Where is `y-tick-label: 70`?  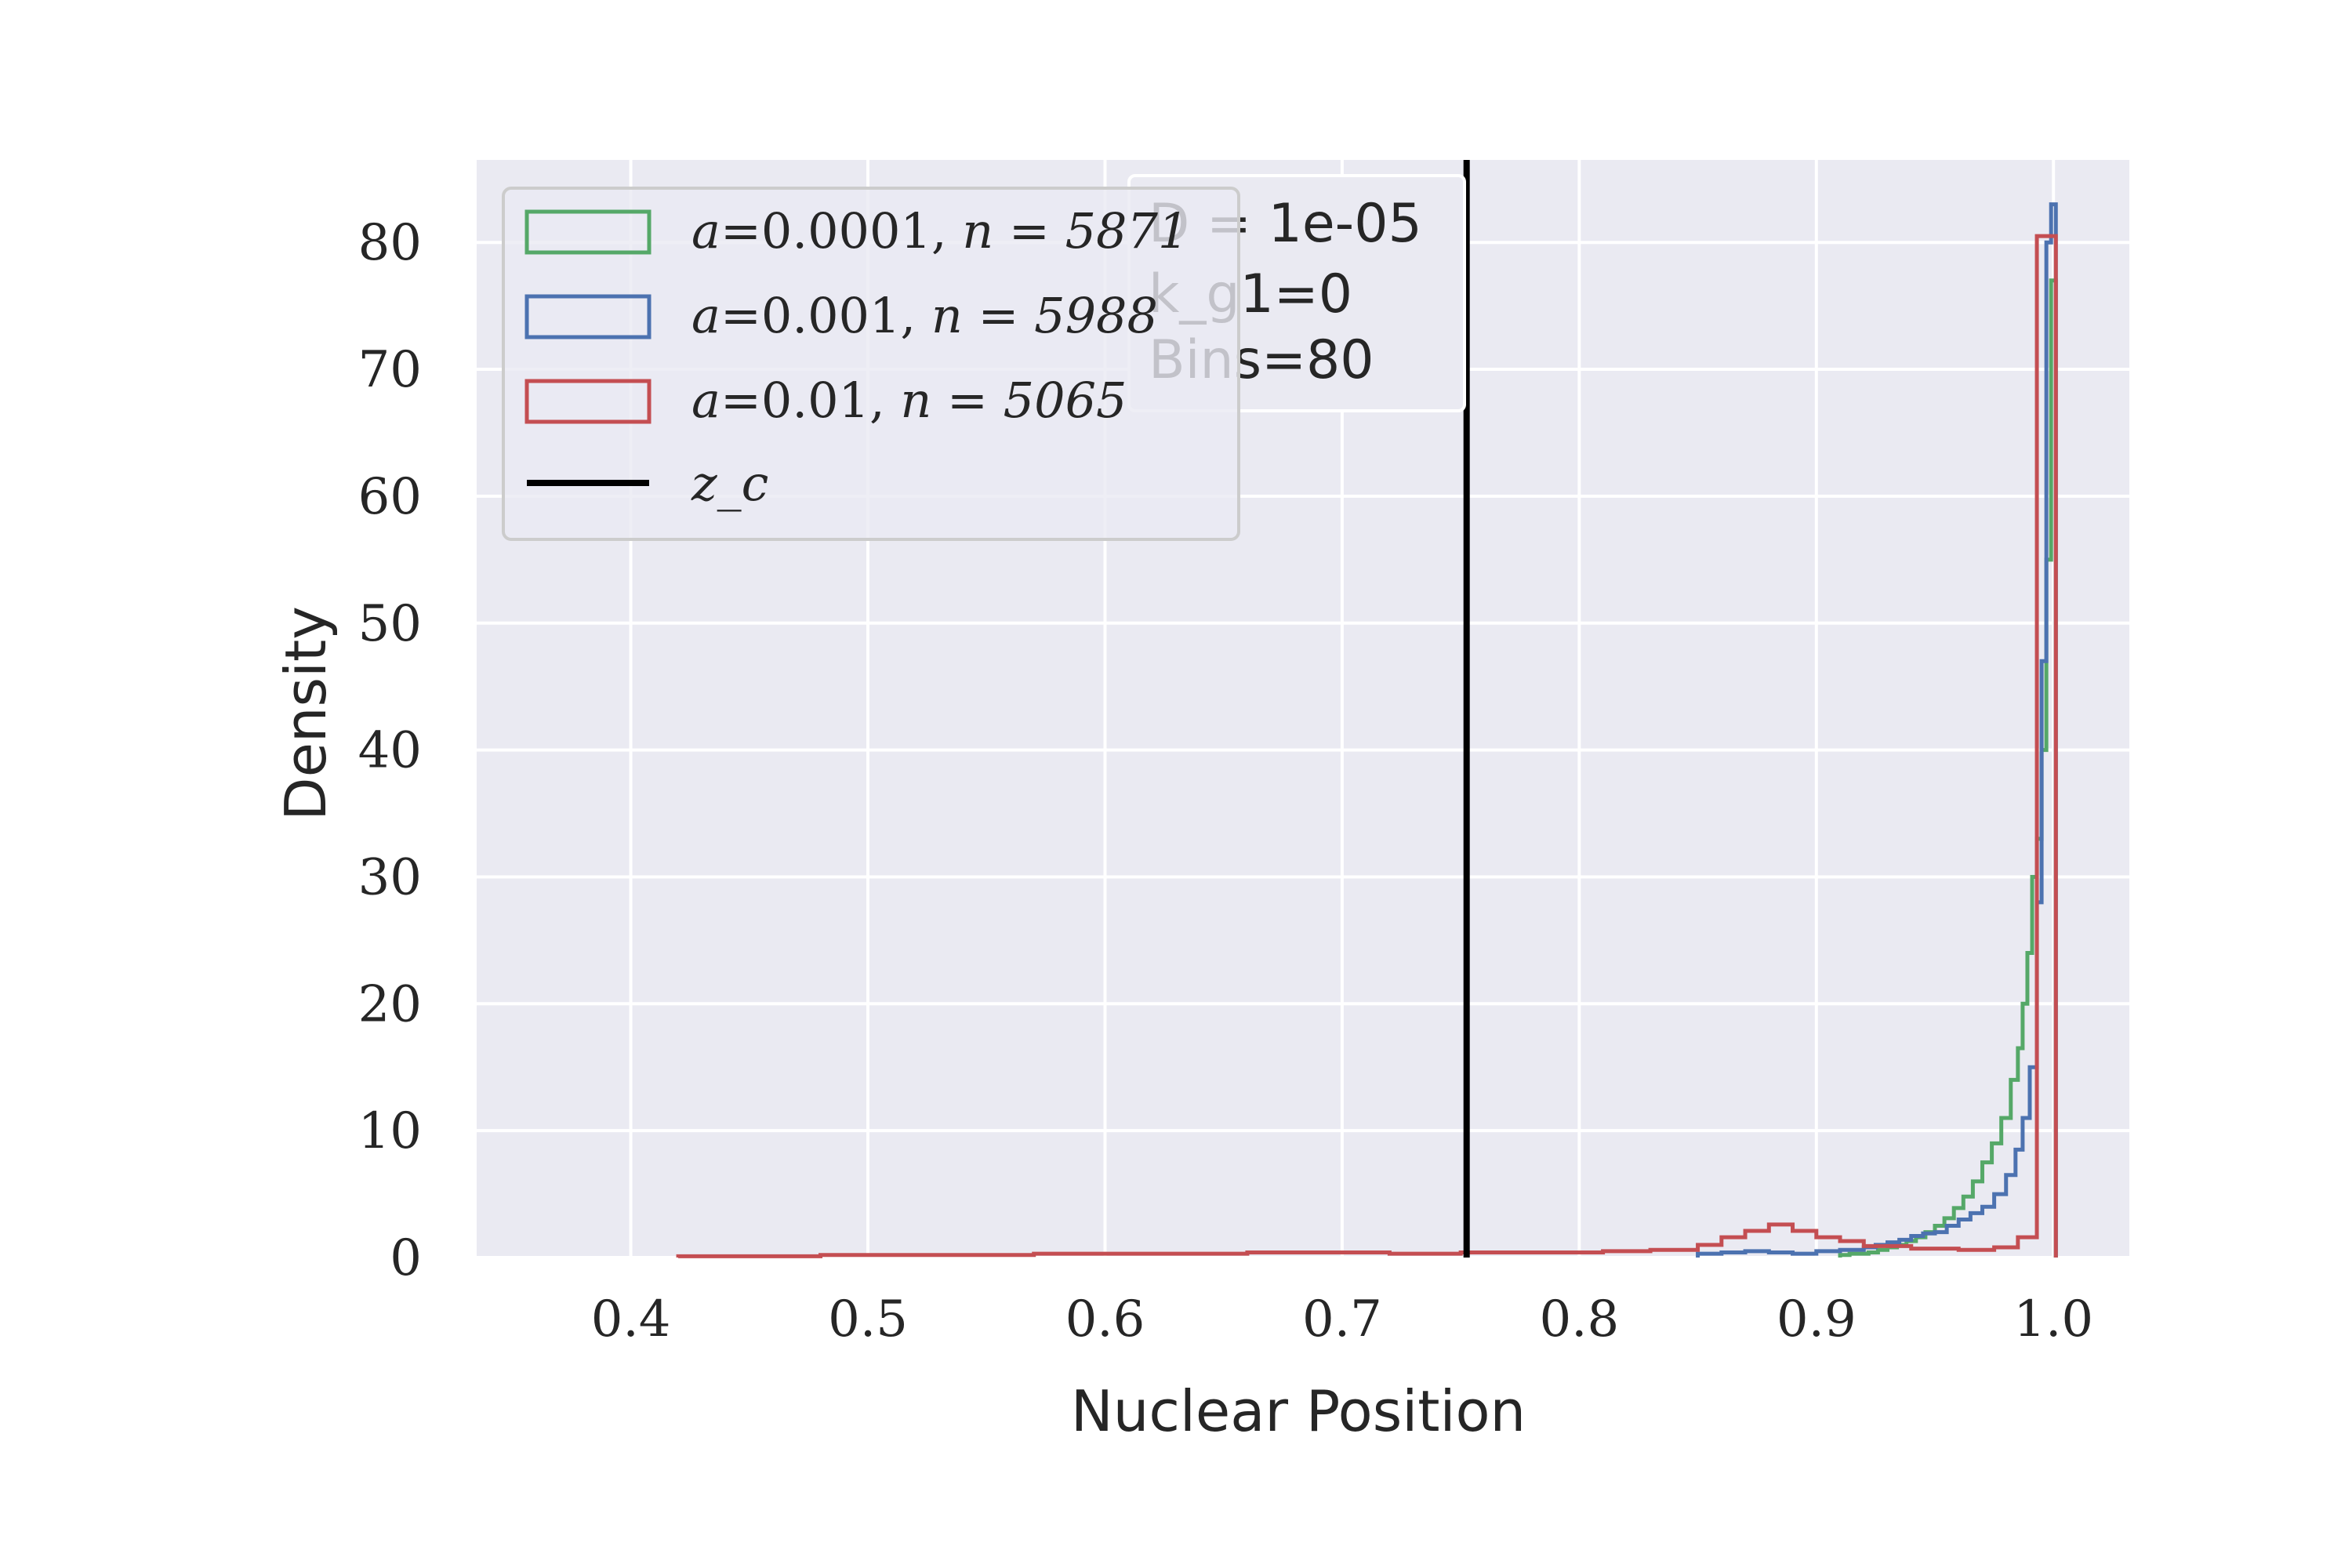
y-tick-label: 70 is located at coordinates (390, 370).